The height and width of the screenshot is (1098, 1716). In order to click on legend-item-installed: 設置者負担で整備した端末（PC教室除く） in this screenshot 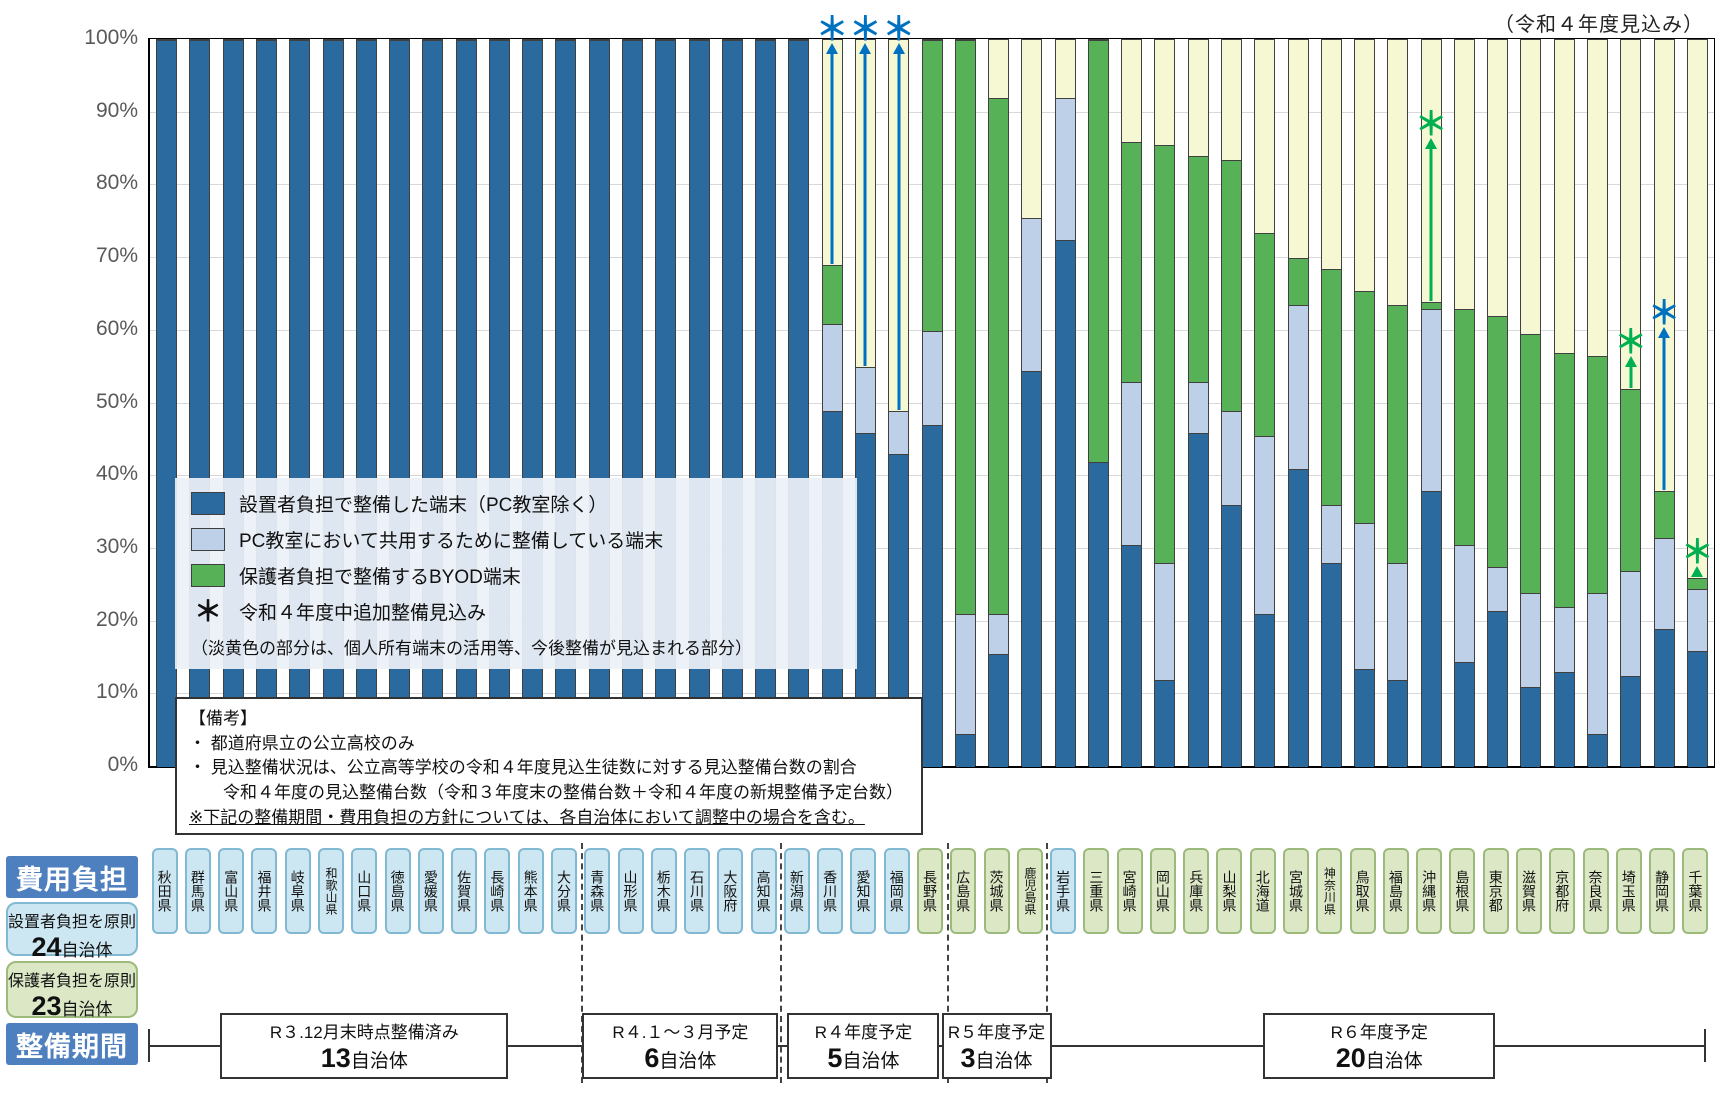, I will do `click(517, 503)`.